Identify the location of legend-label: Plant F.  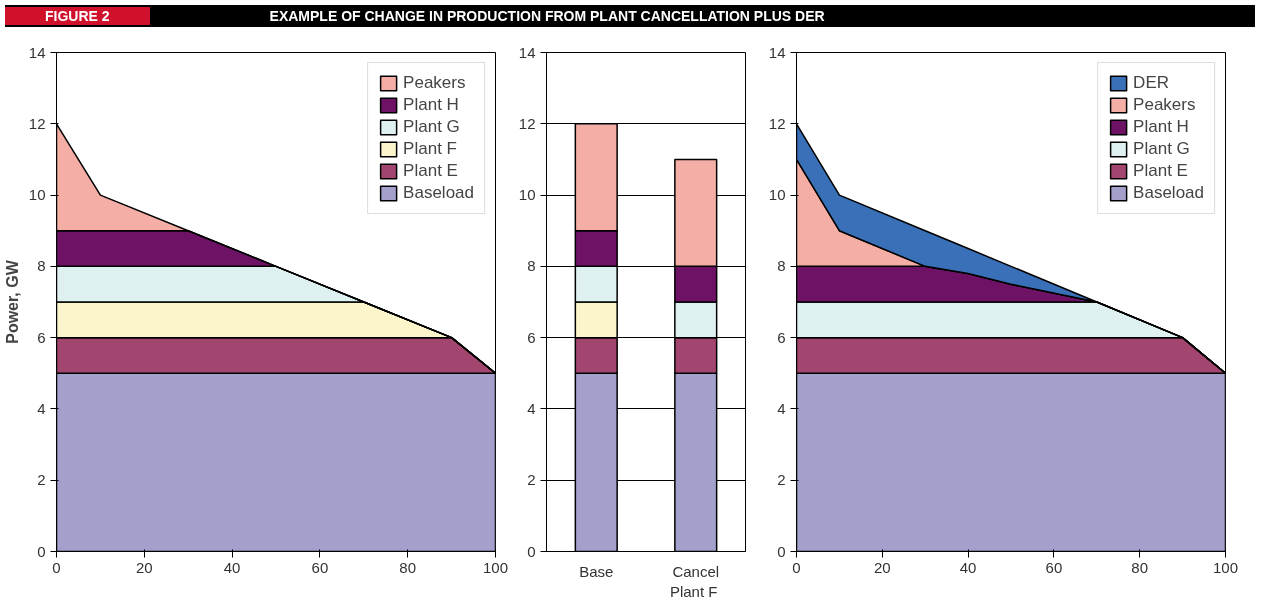
(430, 149).